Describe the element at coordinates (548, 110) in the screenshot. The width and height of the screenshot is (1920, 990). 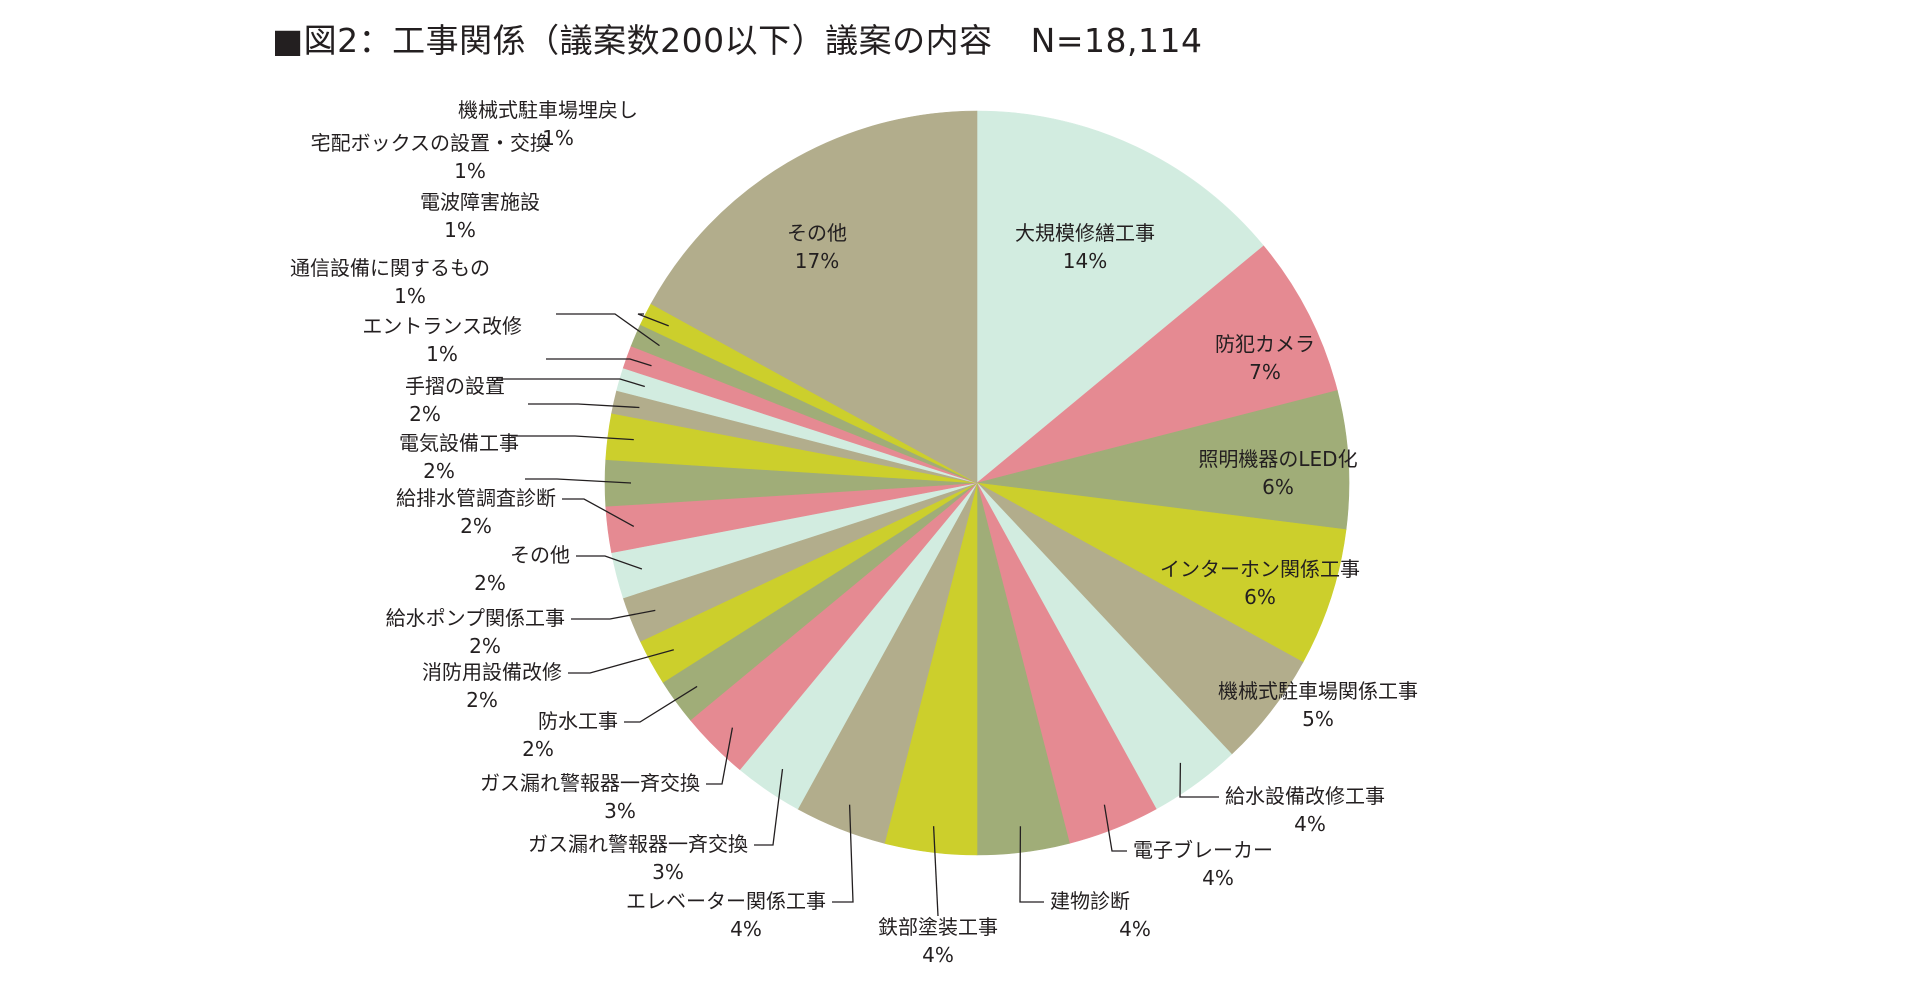
I see `slice-label: 機械式駐車場埋戻し` at that location.